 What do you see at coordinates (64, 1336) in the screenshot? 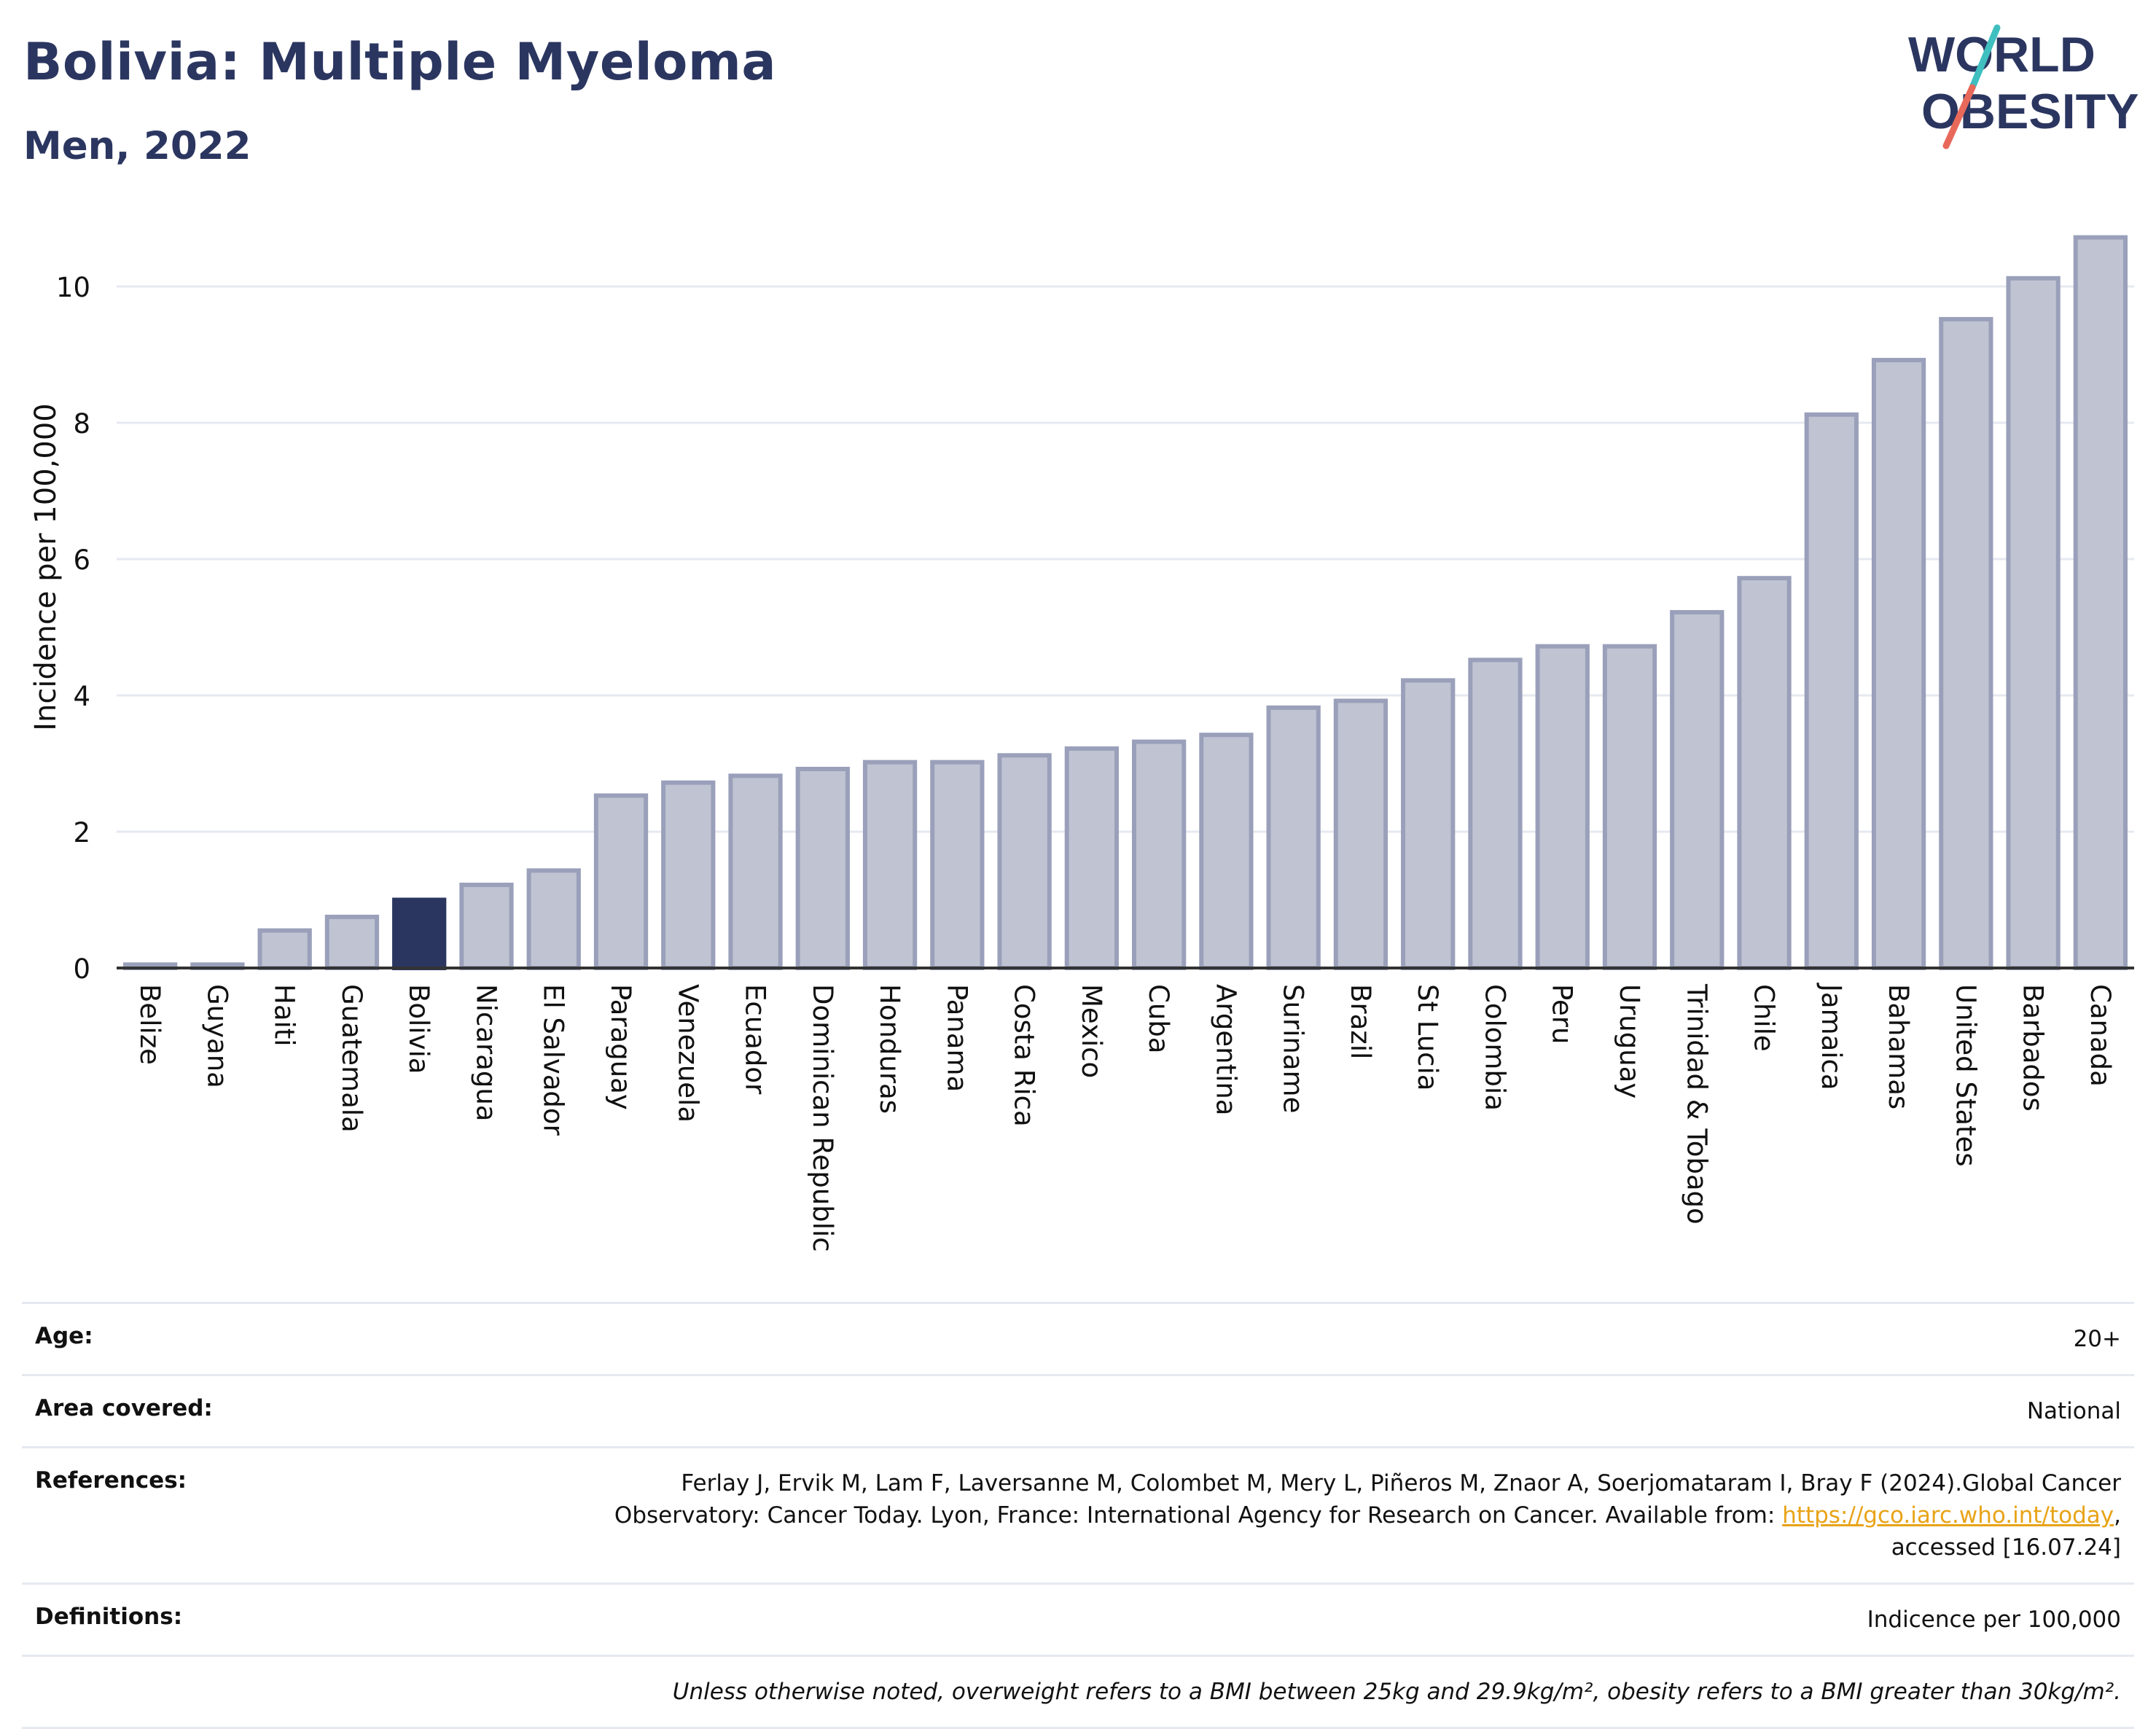
I see `age-label: Age:` at bounding box center [64, 1336].